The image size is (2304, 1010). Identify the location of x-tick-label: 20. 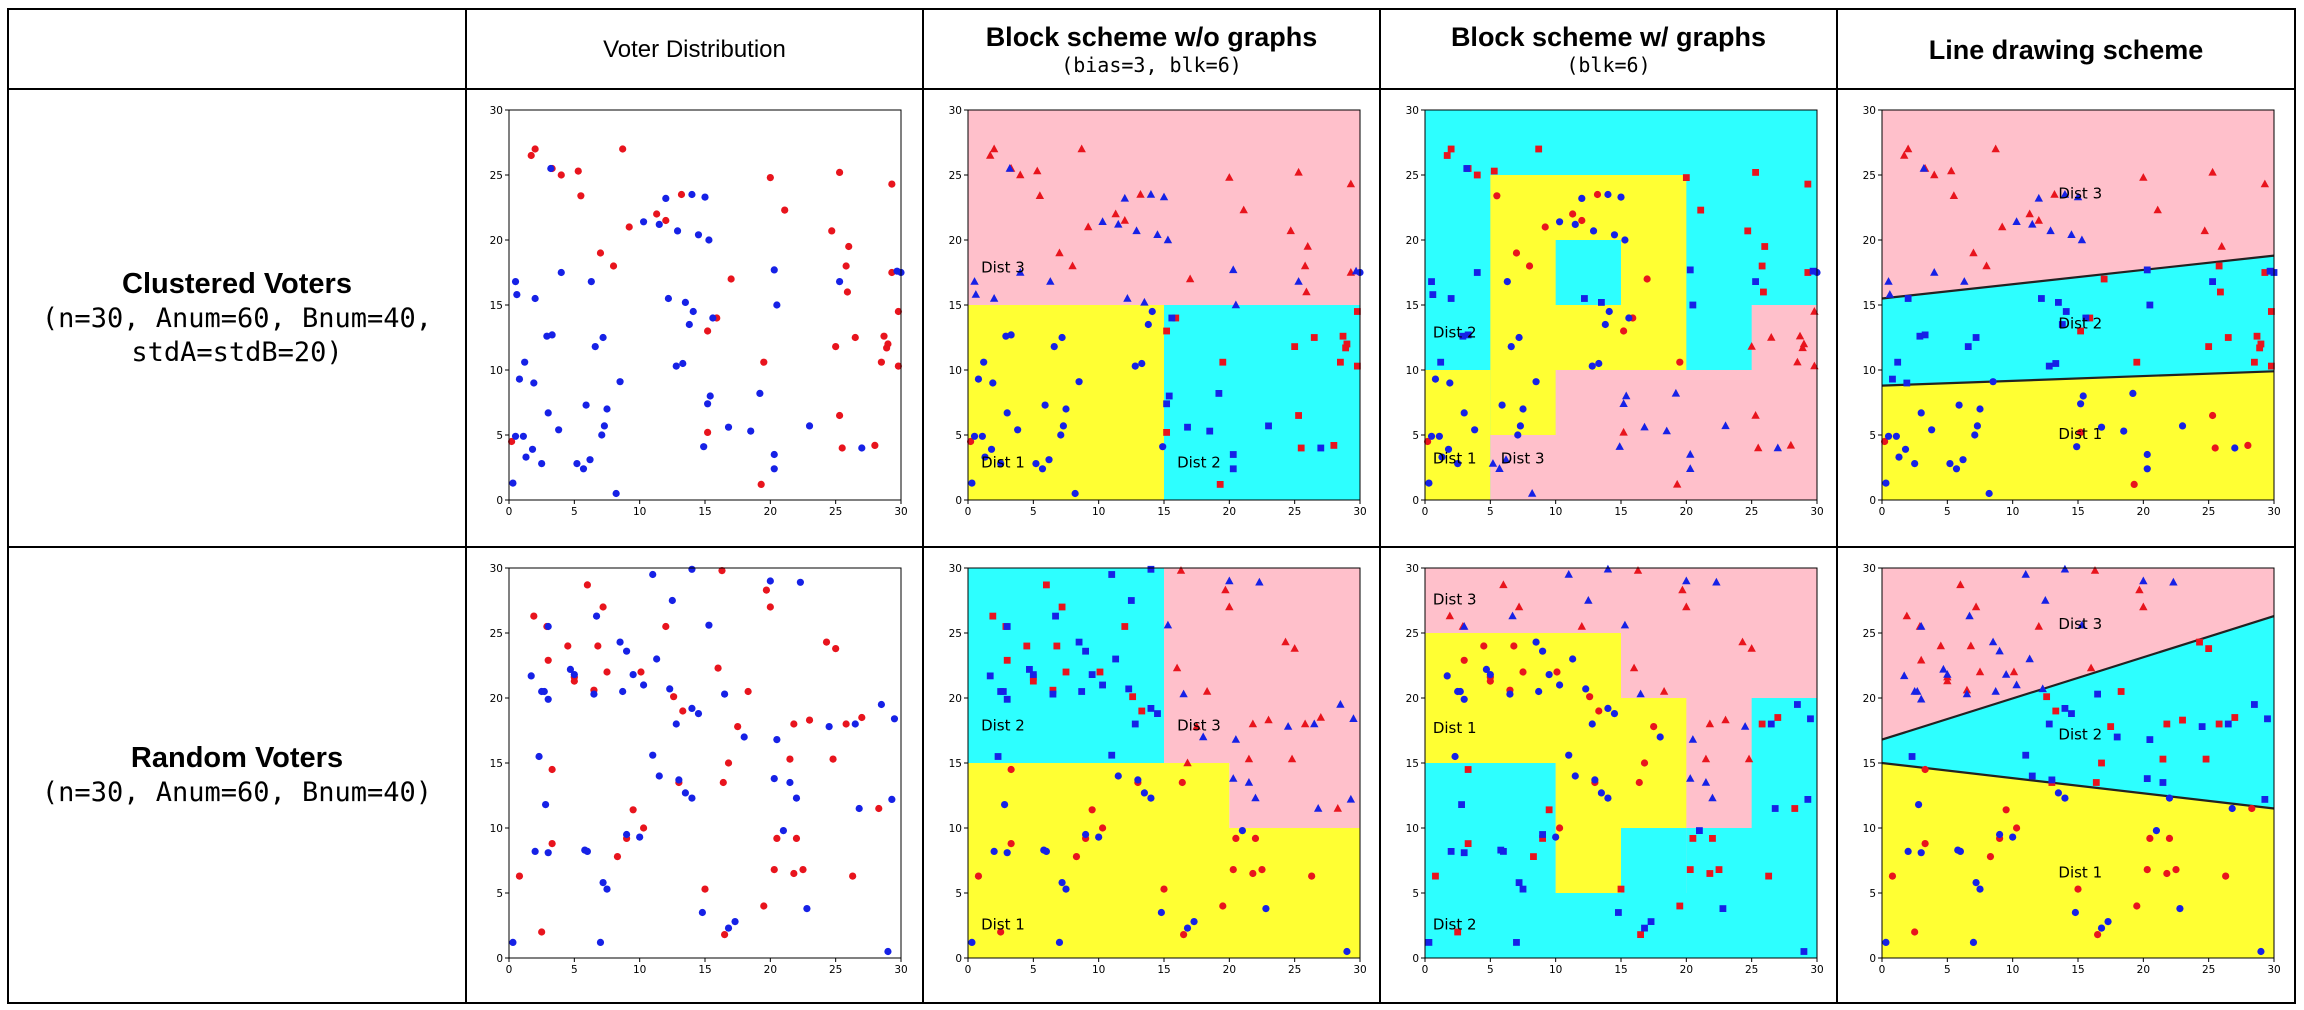
(1686, 512).